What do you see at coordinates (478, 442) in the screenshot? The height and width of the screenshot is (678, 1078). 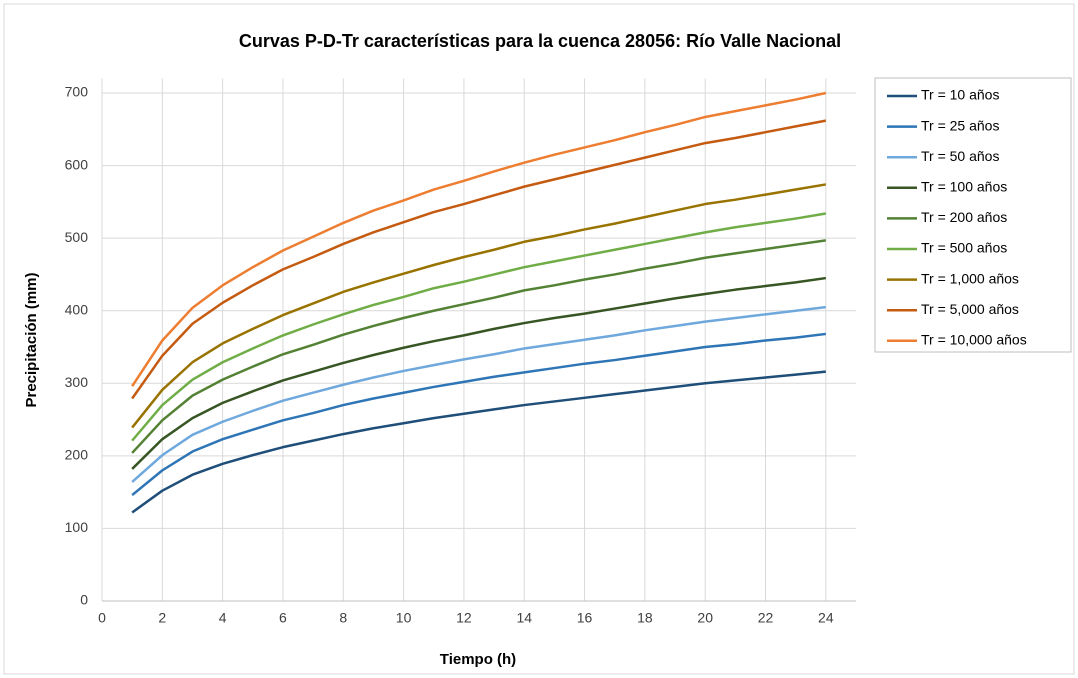 I see `series-line` at bounding box center [478, 442].